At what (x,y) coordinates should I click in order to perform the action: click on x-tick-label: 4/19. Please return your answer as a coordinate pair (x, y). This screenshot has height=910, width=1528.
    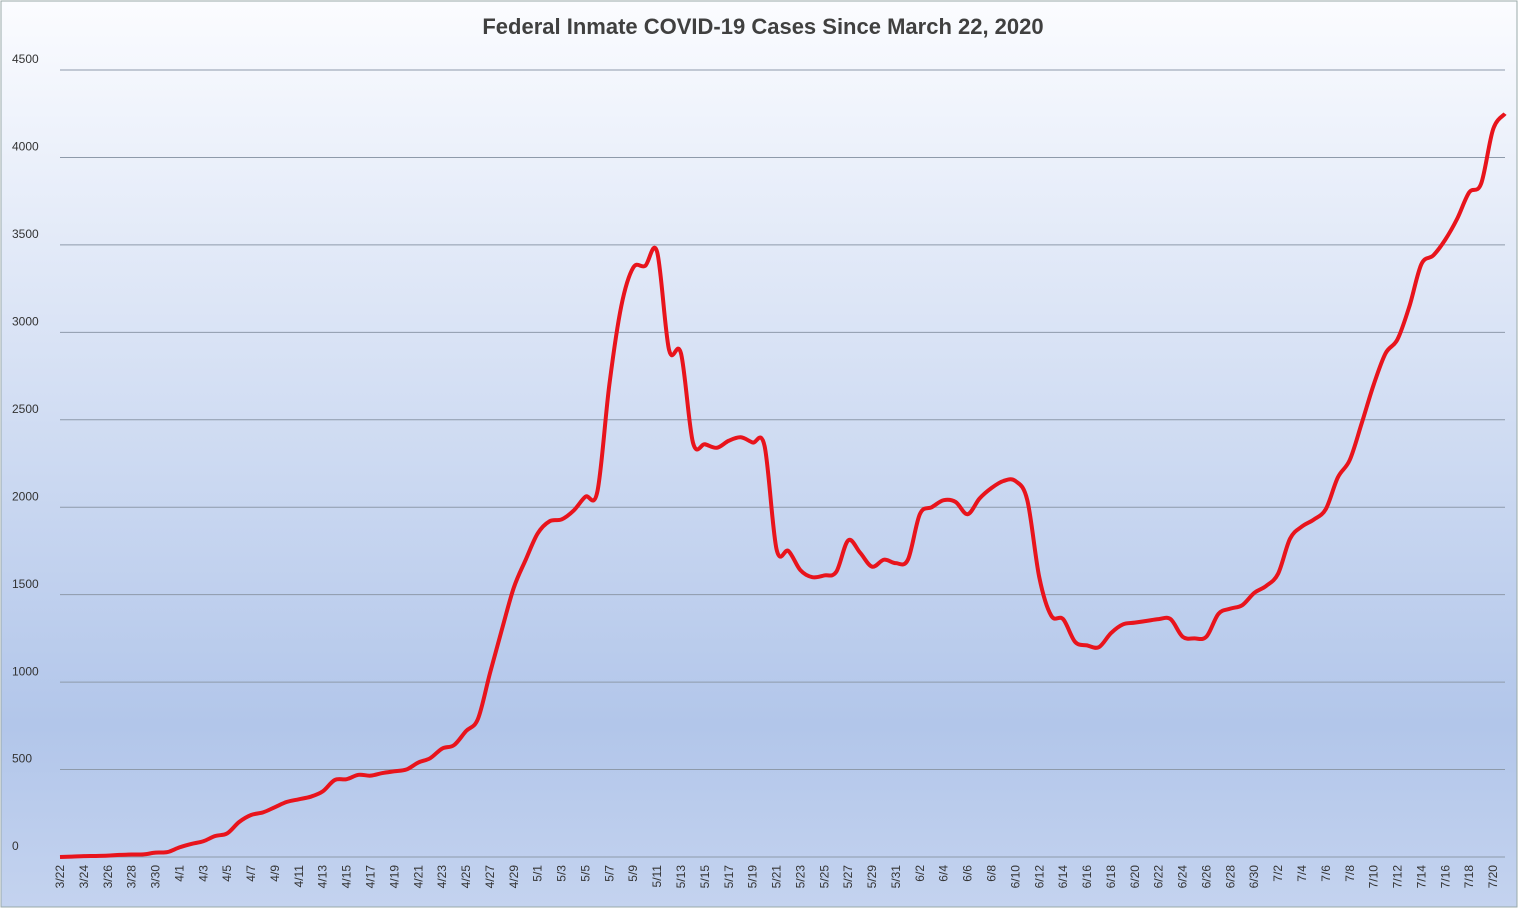
    Looking at the image, I should click on (394, 877).